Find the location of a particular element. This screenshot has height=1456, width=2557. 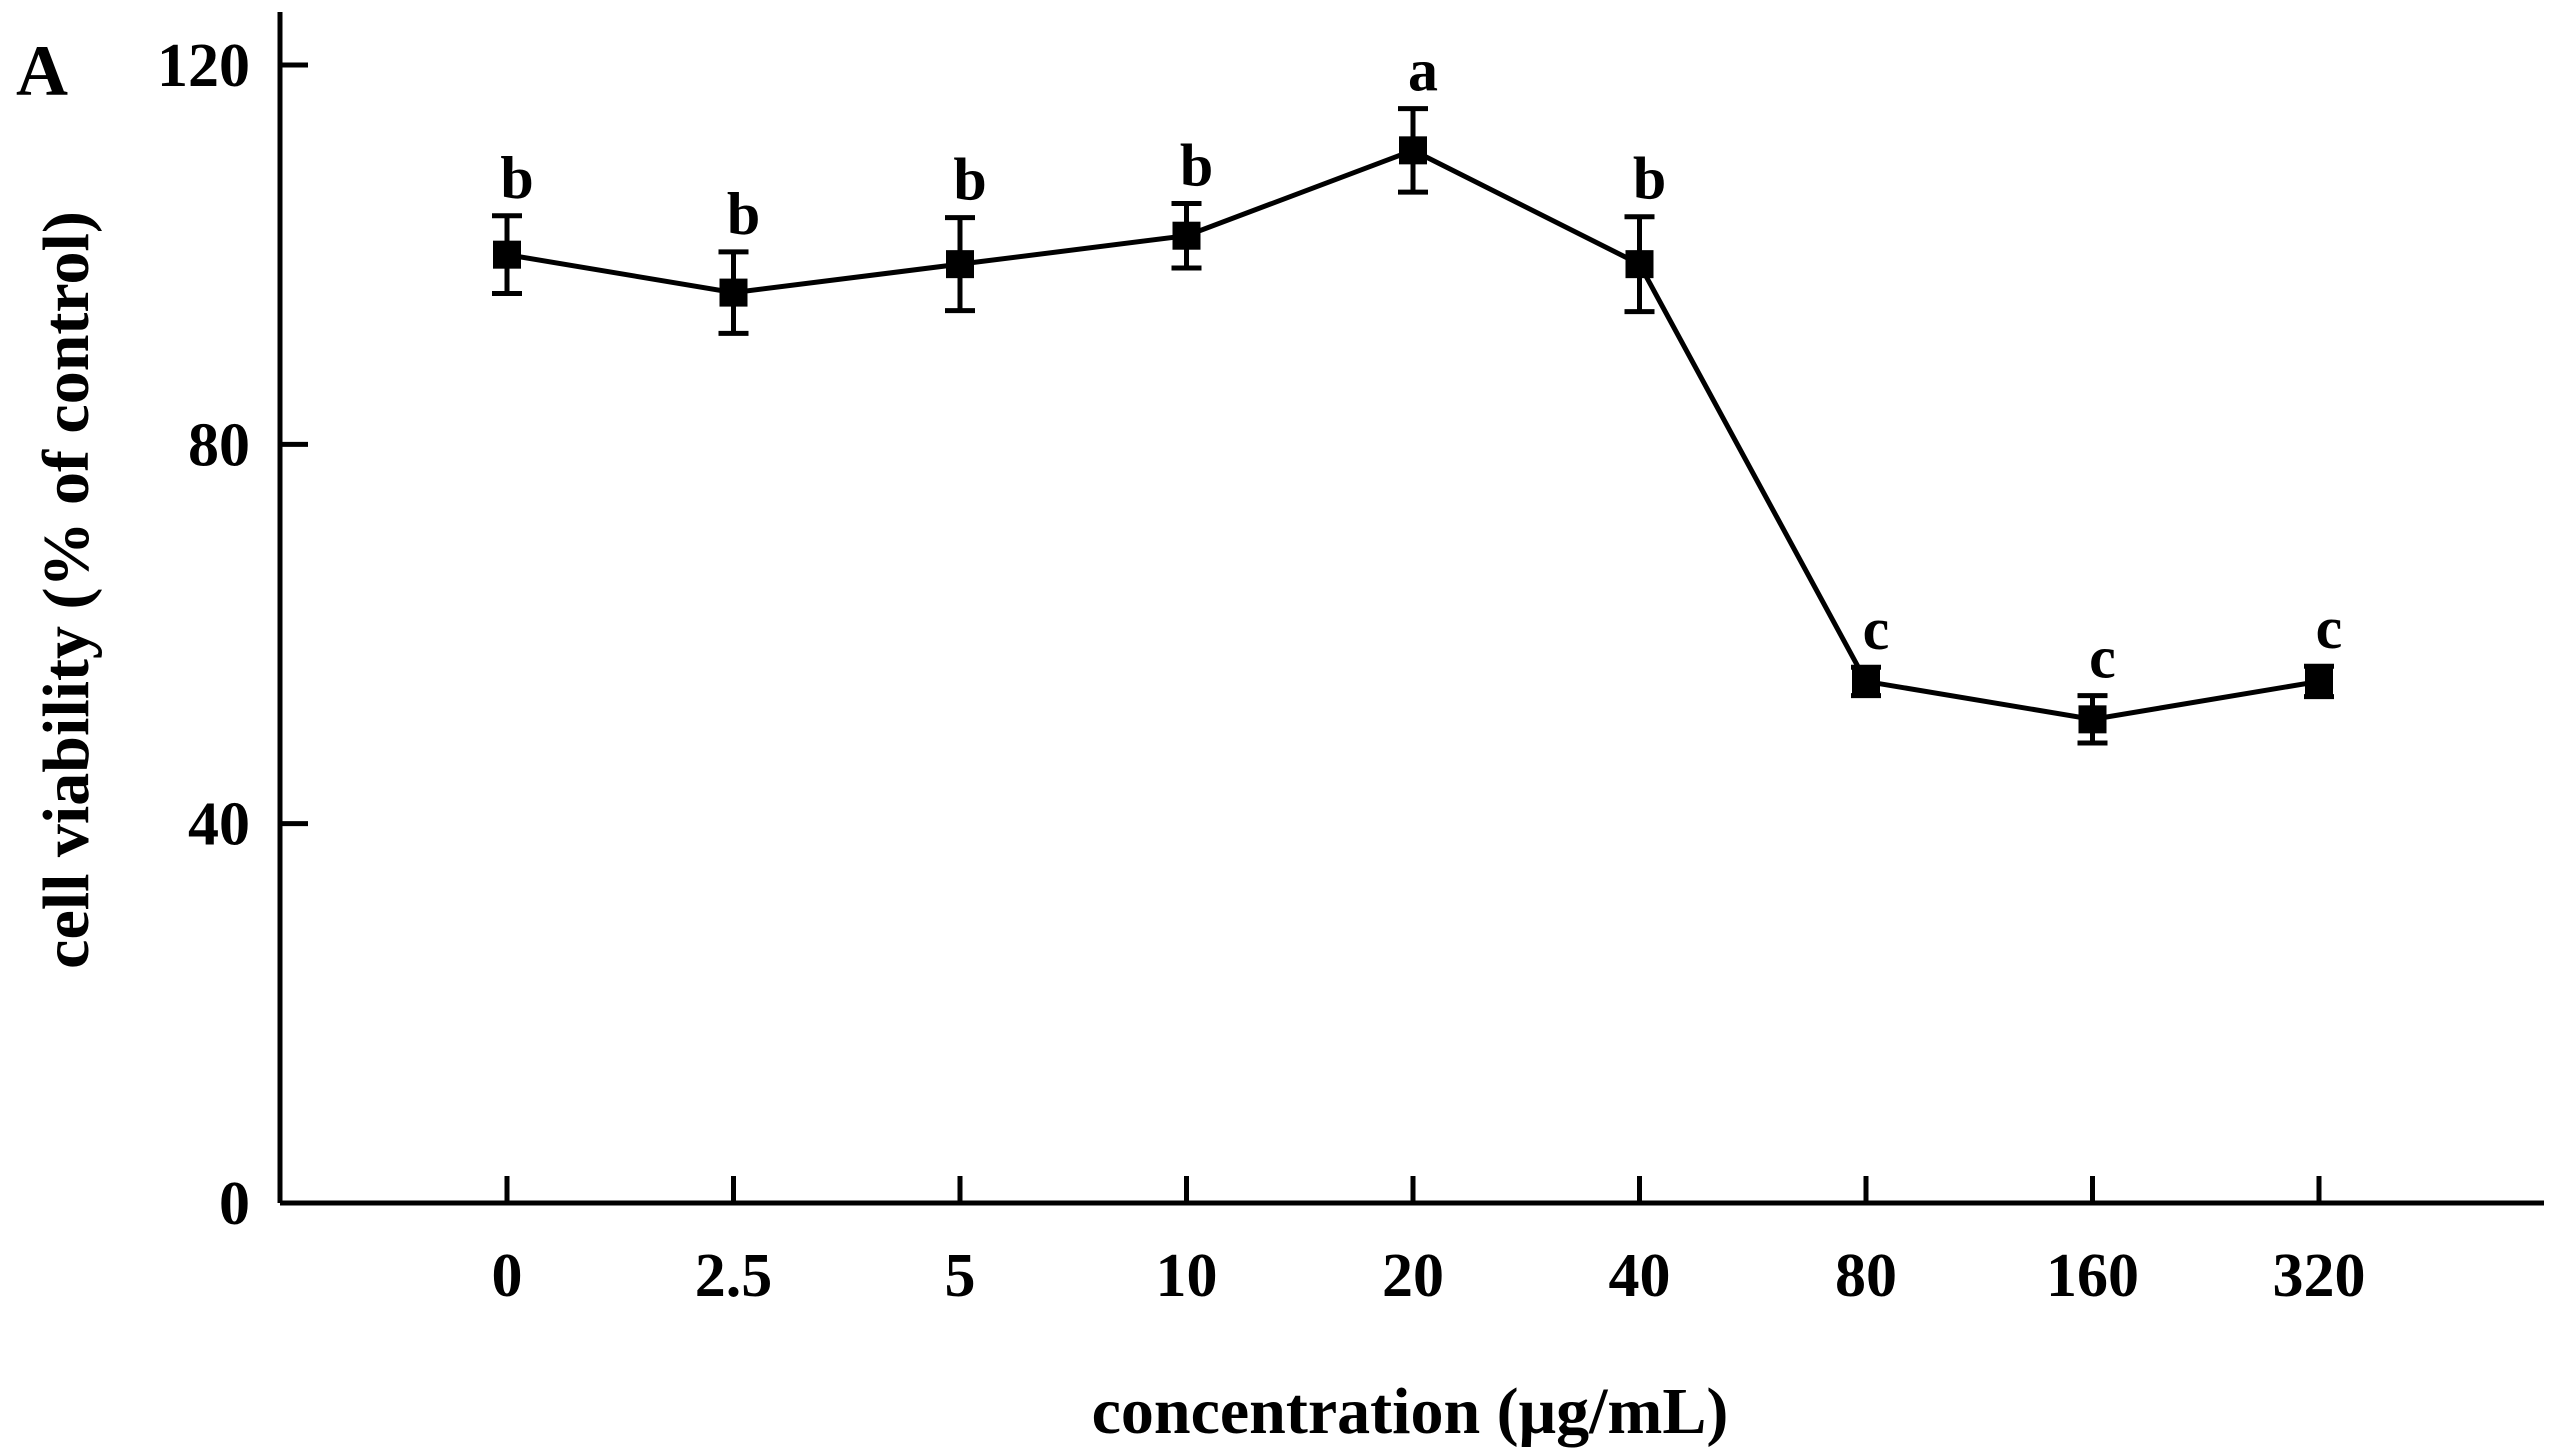

significance-label-8: c is located at coordinates (2329, 628).